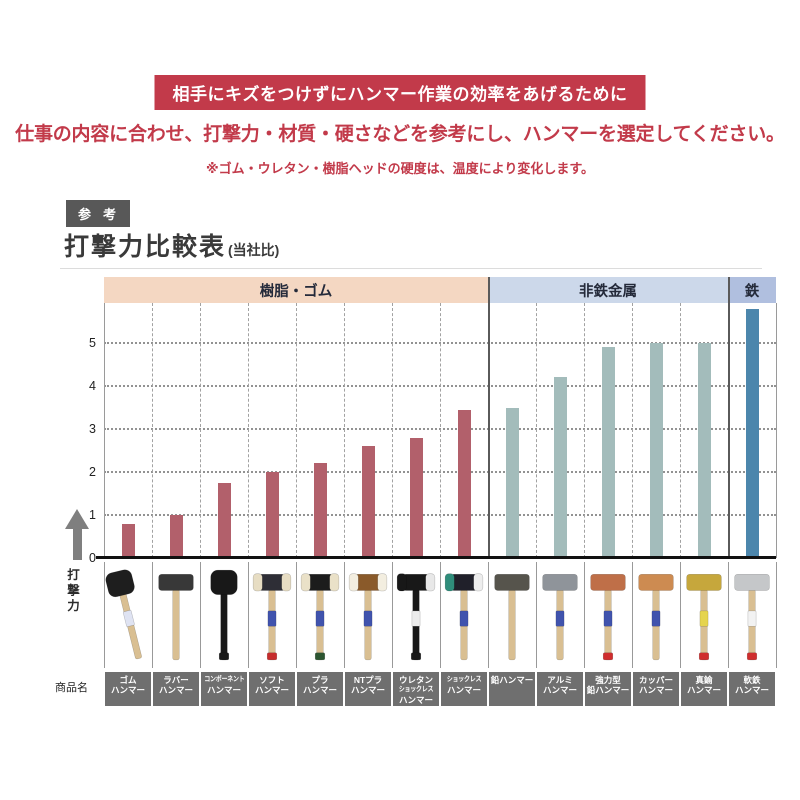  What do you see at coordinates (92, 386) in the screenshot?
I see `axis-tick-label: 4` at bounding box center [92, 386].